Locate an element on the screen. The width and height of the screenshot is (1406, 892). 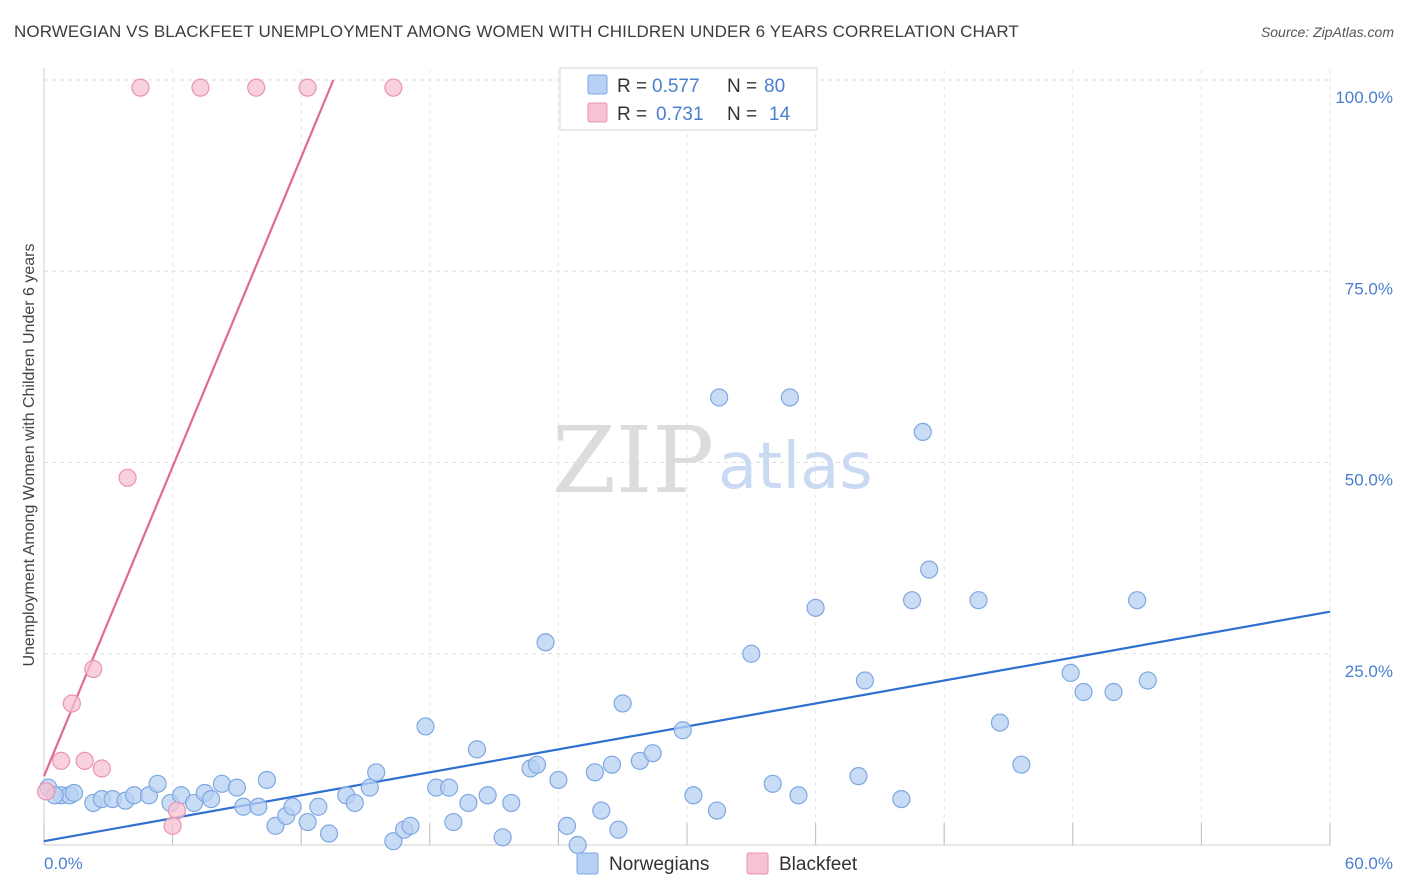
legend-n-label-blackfeet: N = is located at coordinates (742, 114).